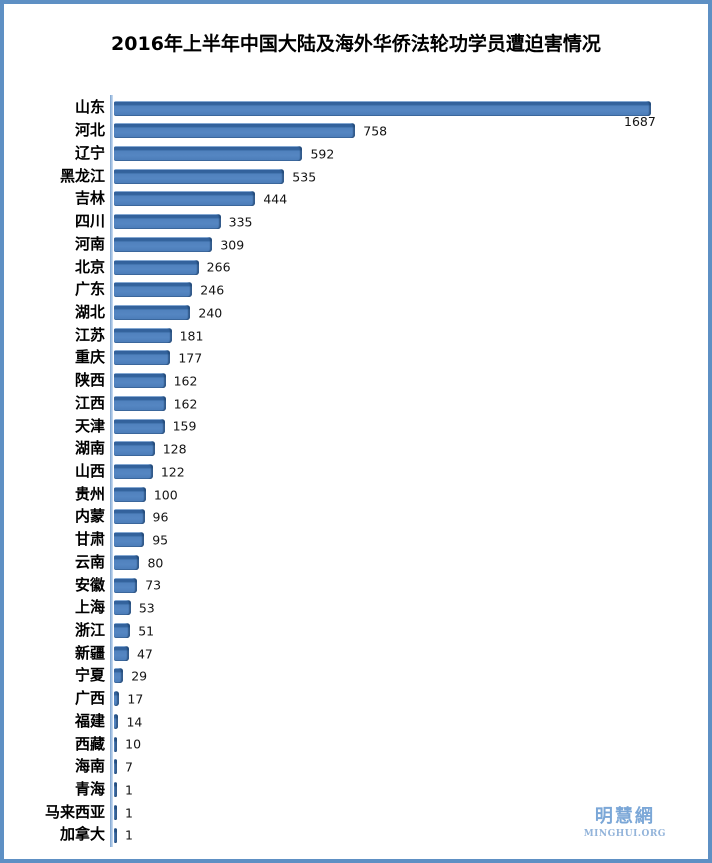 The image size is (712, 863). I want to click on value-label: 51, so click(146, 631).